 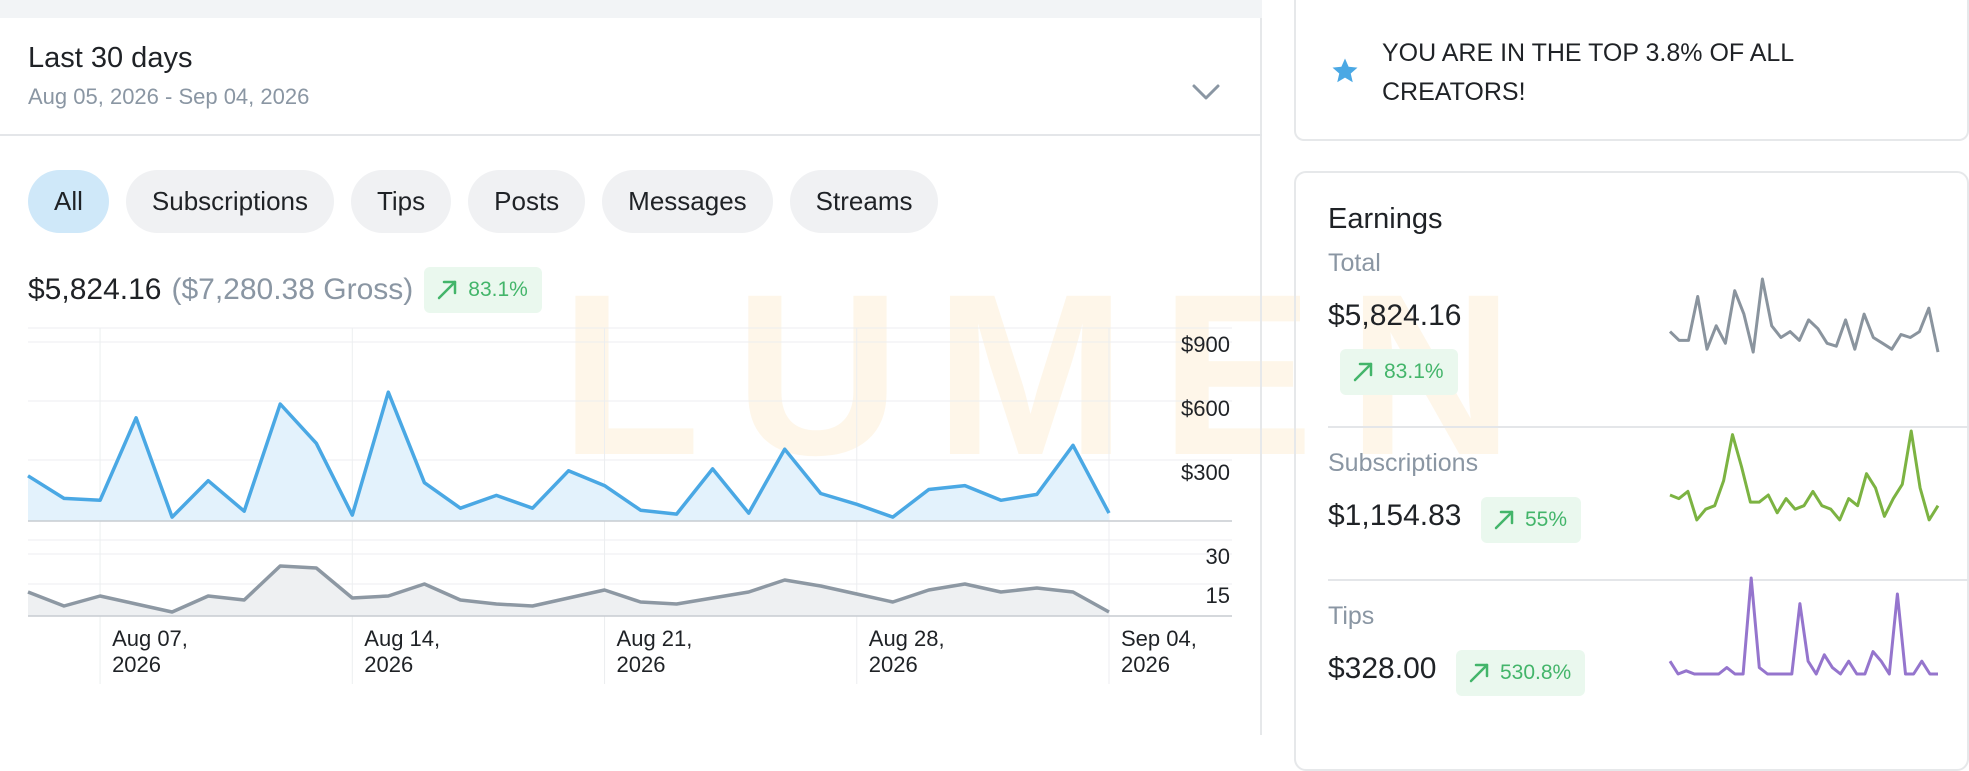 What do you see at coordinates (1394, 516) in the screenshot?
I see `earnings-row-amount: $1,154.83` at bounding box center [1394, 516].